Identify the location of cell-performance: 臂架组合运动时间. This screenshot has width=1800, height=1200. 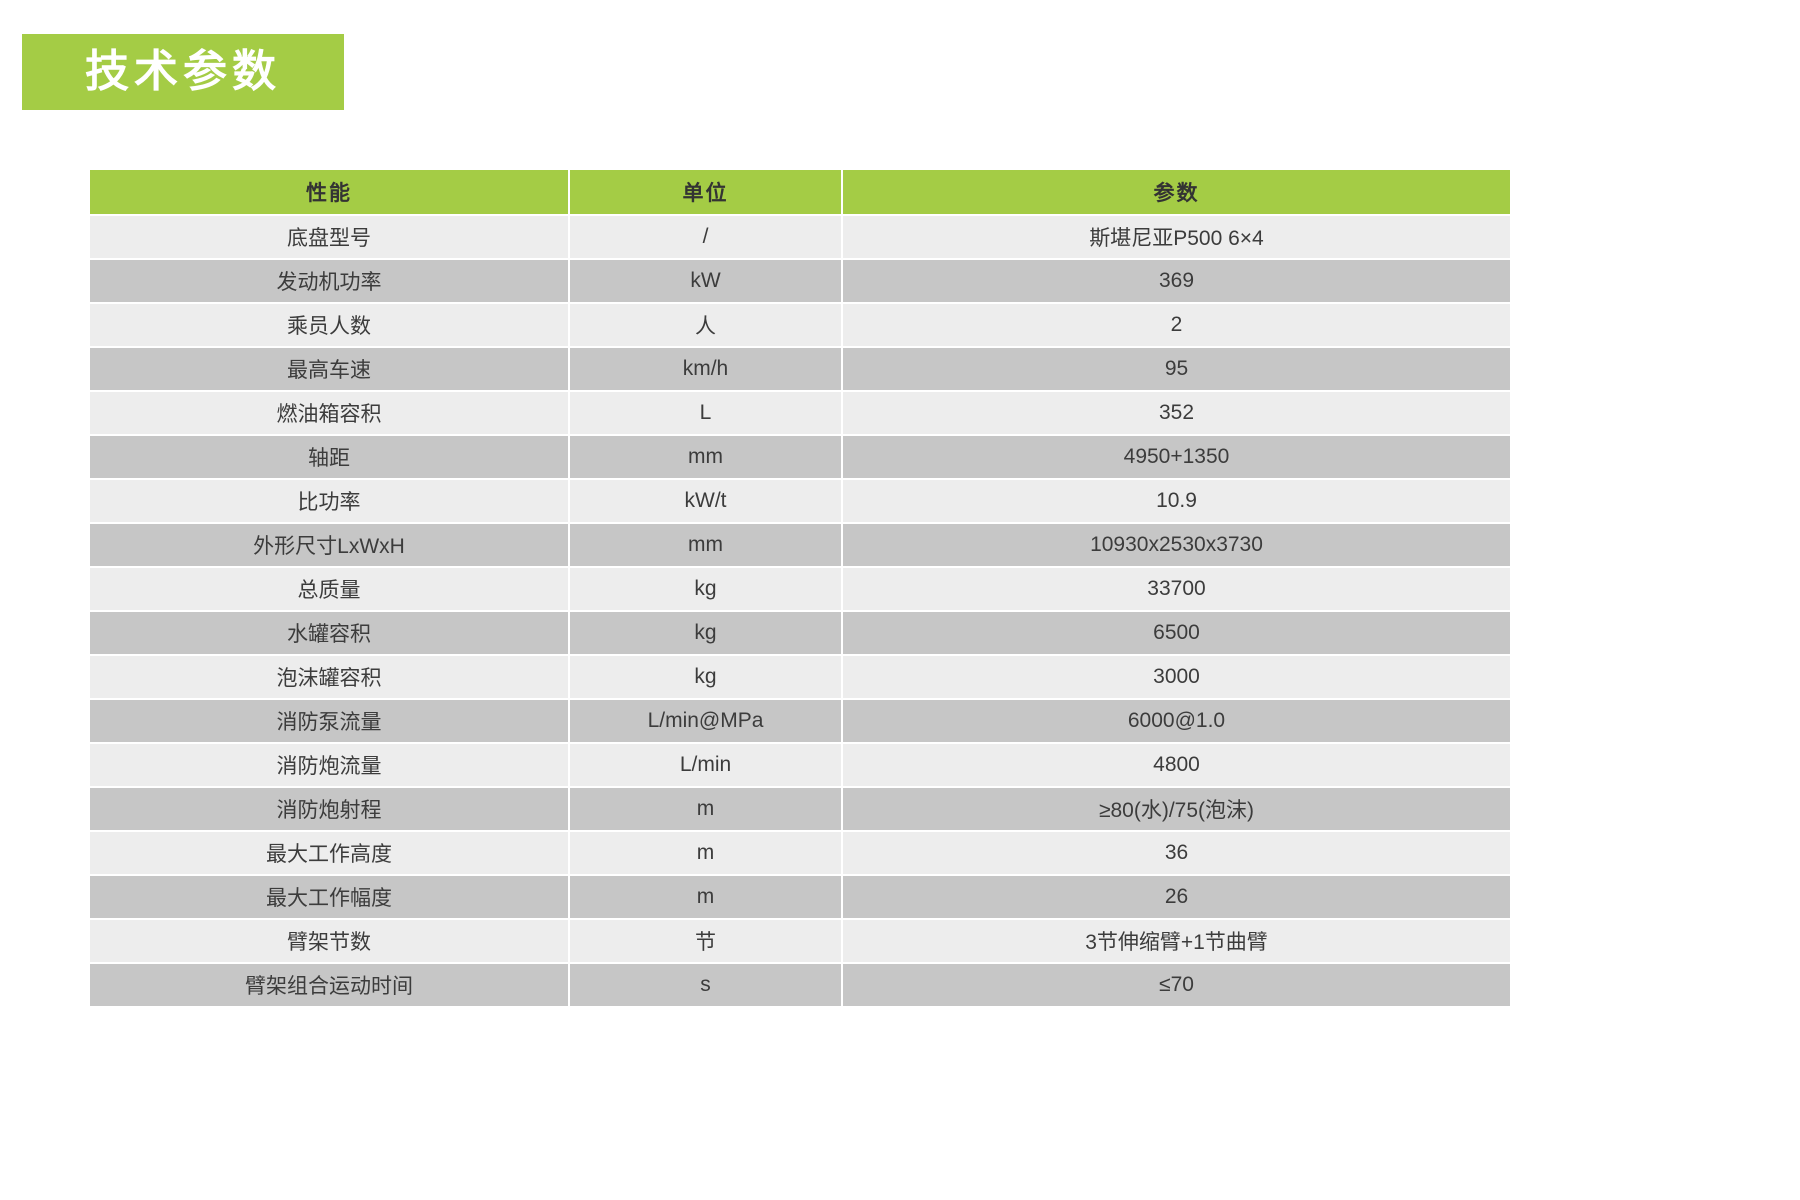
(330, 985).